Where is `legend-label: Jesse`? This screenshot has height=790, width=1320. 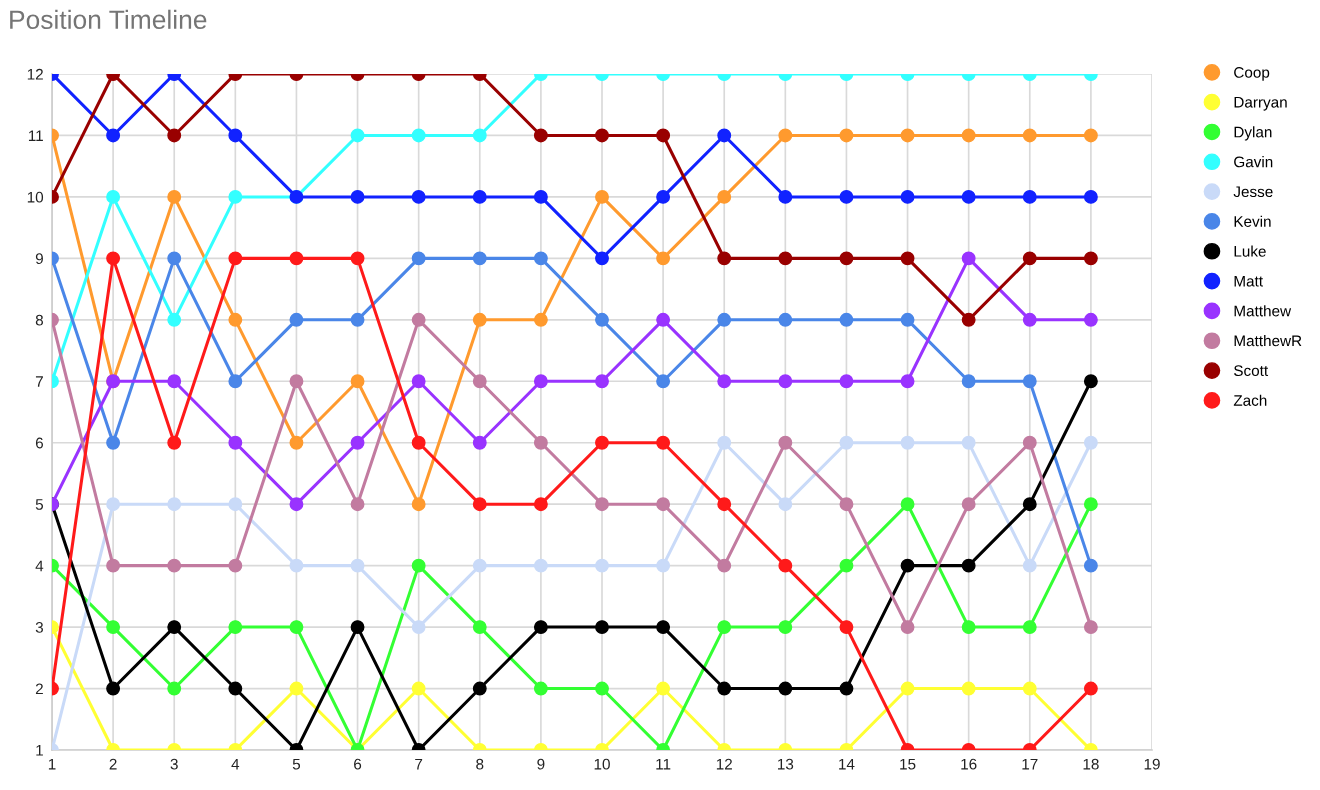
legend-label: Jesse is located at coordinates (1253, 192).